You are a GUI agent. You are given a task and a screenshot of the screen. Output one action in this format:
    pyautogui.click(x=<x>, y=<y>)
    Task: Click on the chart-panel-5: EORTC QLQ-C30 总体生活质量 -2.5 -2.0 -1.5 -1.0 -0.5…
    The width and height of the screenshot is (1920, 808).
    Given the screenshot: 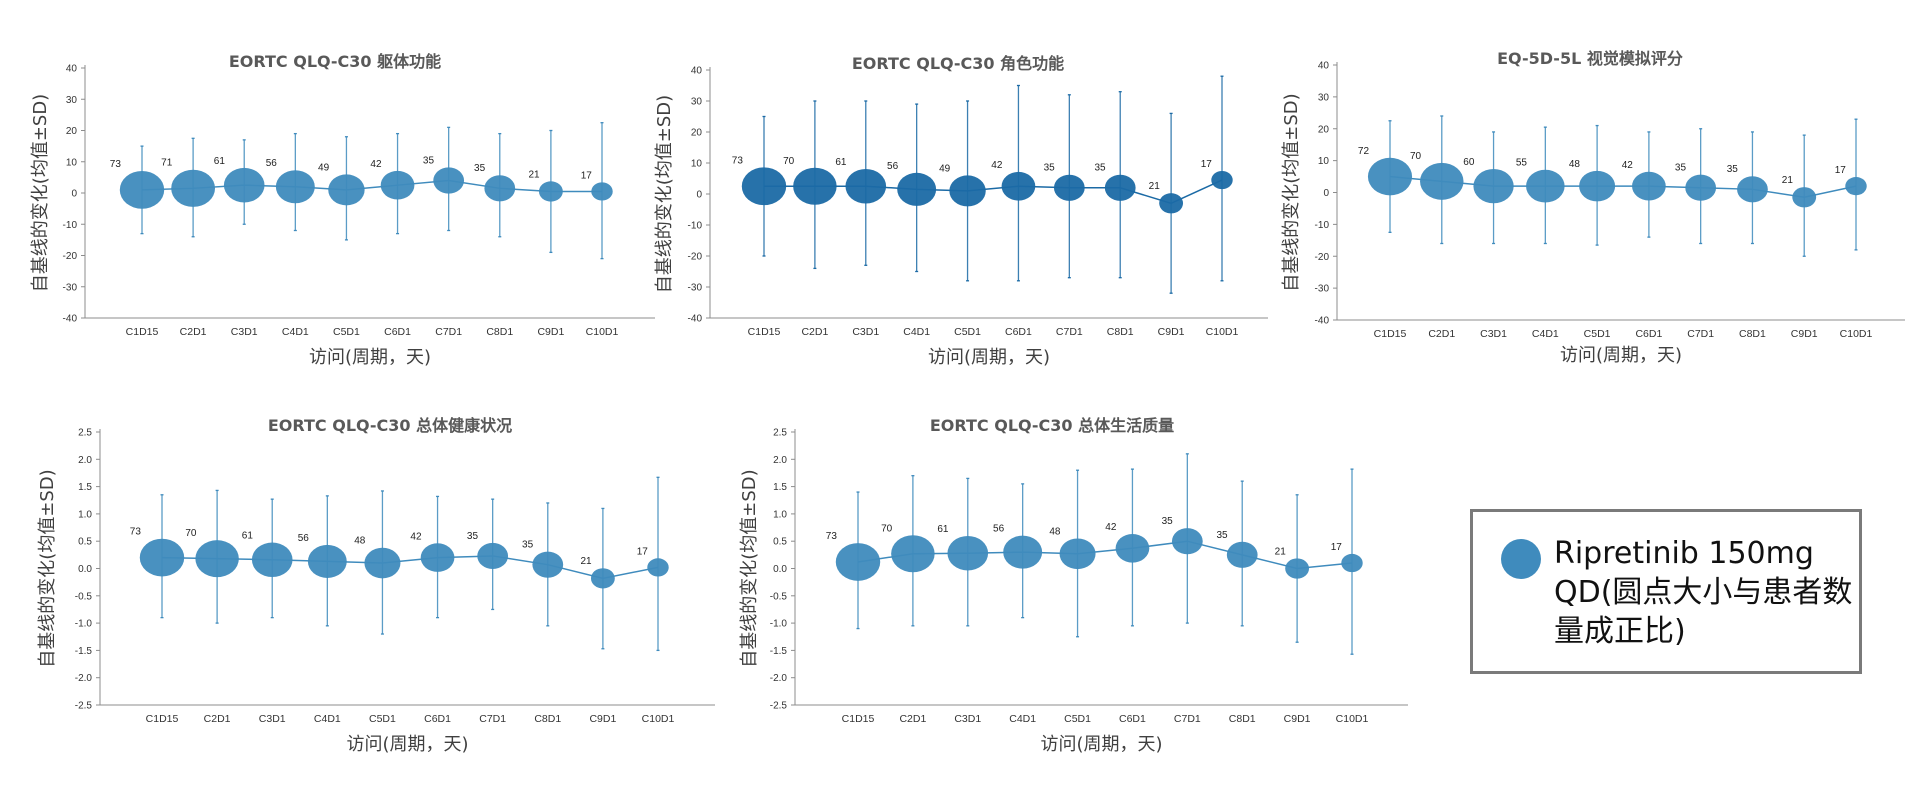 What is the action you would take?
    pyautogui.click(x=1073, y=585)
    